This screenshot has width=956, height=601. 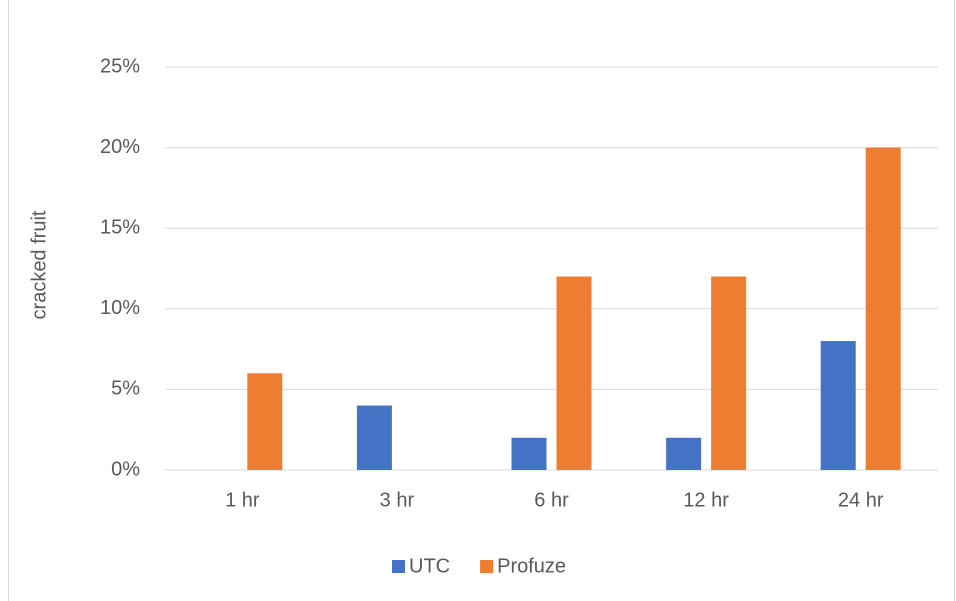 What do you see at coordinates (120, 227) in the screenshot?
I see `y-tick-label: 15%` at bounding box center [120, 227].